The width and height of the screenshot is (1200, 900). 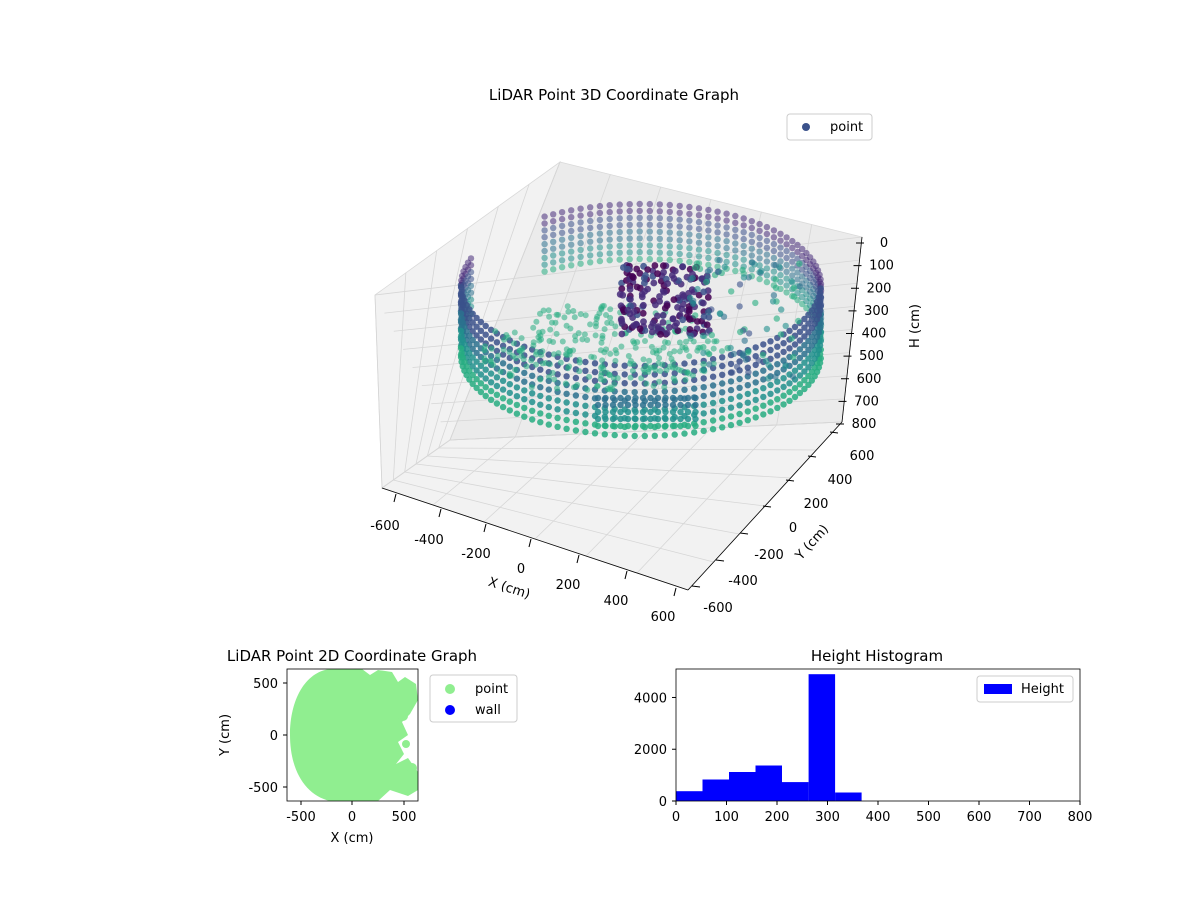 I want to click on legend-label: point, so click(x=846, y=127).